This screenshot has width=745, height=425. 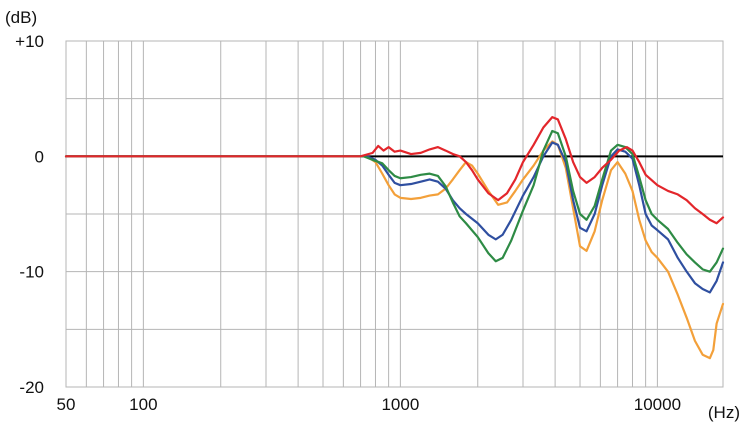 What do you see at coordinates (66, 404) in the screenshot?
I see `x-tick-label: 50` at bounding box center [66, 404].